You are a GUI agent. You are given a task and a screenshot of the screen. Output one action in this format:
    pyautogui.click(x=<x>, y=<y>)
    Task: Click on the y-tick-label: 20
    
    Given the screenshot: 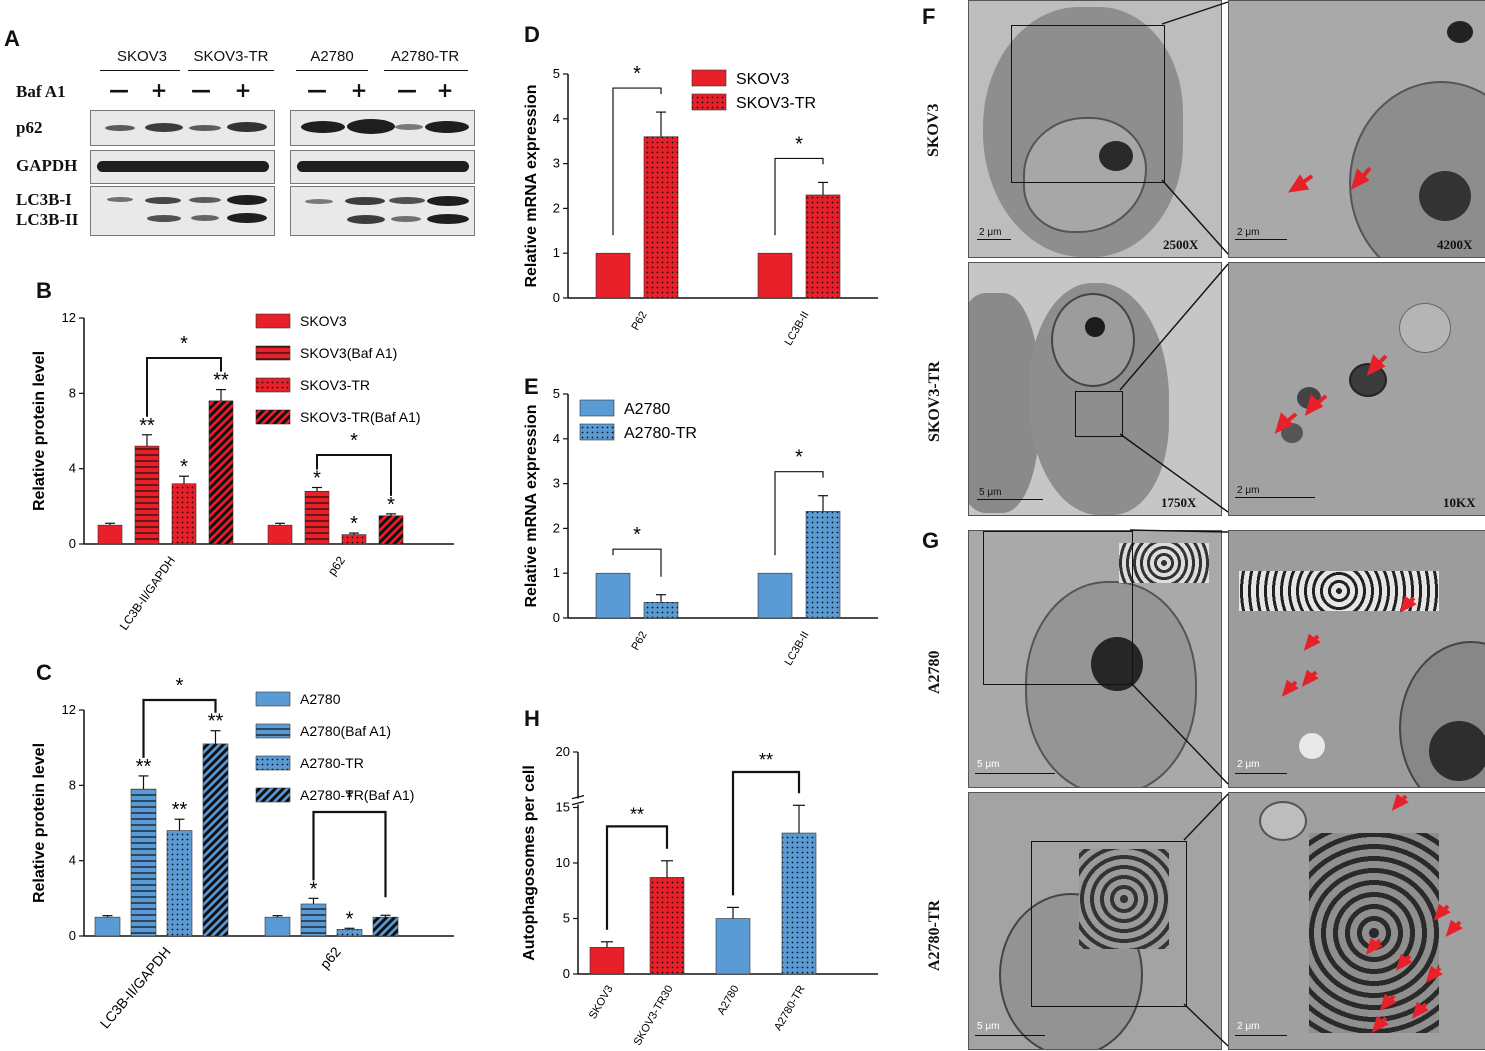 What is the action you would take?
    pyautogui.click(x=563, y=751)
    